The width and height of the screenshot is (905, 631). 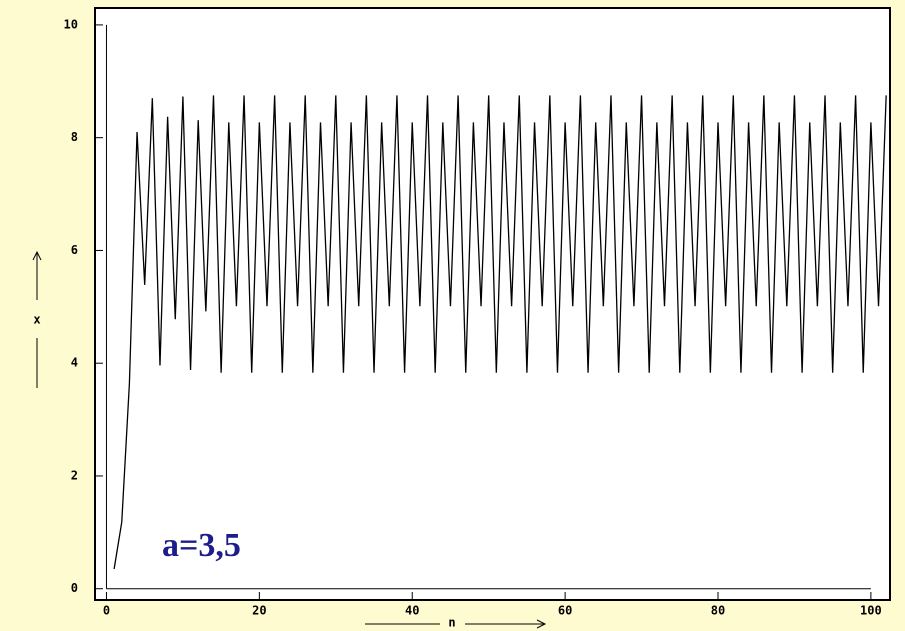 What do you see at coordinates (565, 611) in the screenshot?
I see `x-tick-label: 60` at bounding box center [565, 611].